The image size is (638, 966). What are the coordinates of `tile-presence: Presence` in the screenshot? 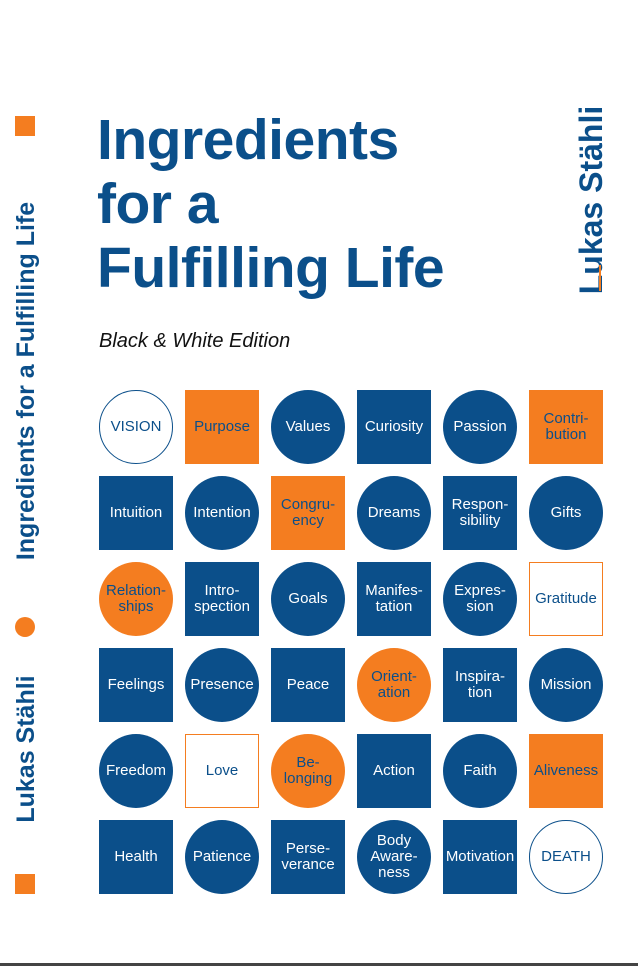 It's located at (222, 685).